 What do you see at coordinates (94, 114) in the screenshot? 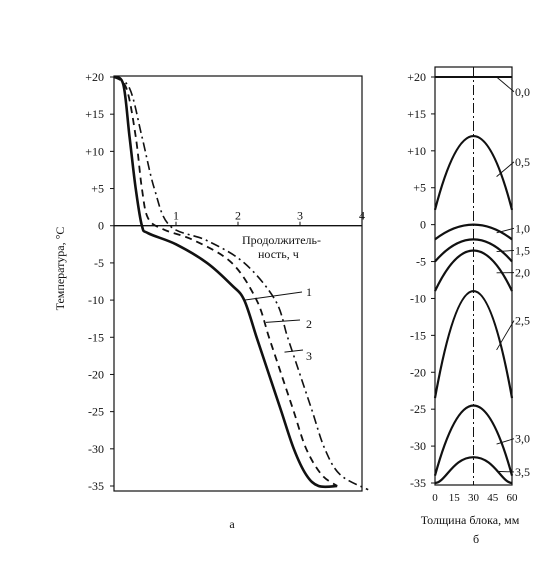
I see `y-tick-label-a: +15` at bounding box center [94, 114].